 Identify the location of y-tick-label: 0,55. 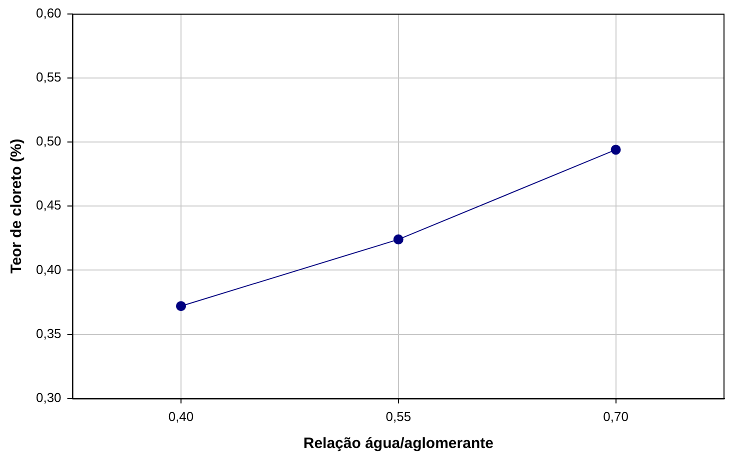
(49, 76).